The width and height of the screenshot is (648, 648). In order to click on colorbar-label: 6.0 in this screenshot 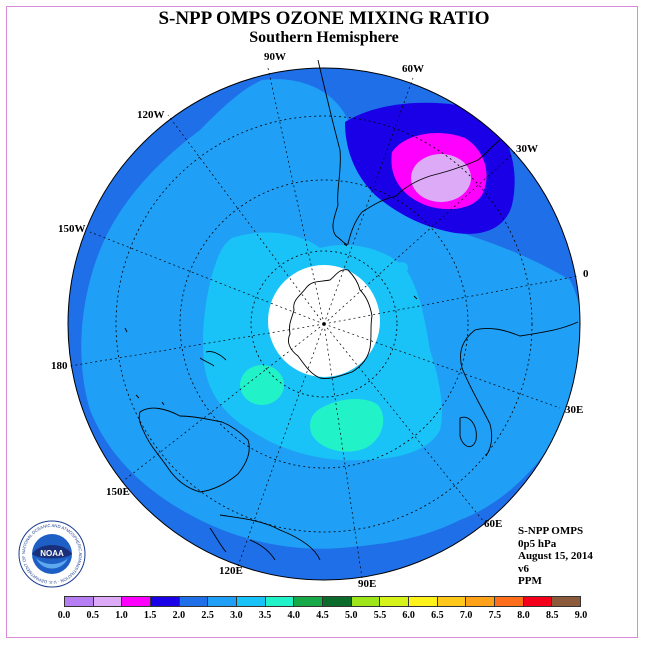, I will do `click(408, 615)`.